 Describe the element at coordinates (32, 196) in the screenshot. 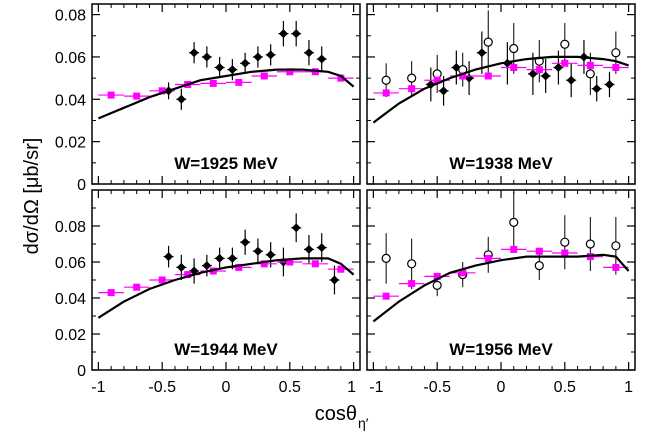

I see `y-axis-label: dσ/dΩ [μb/sr]` at that location.